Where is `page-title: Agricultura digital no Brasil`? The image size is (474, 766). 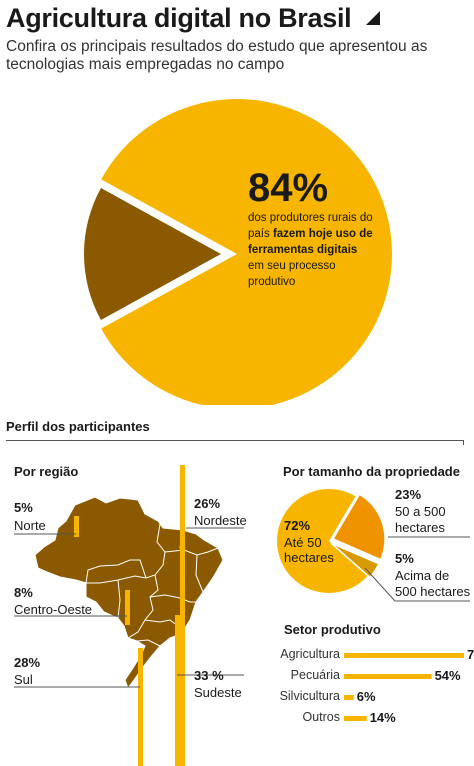
page-title: Agricultura digital no Brasil is located at coordinates (179, 18).